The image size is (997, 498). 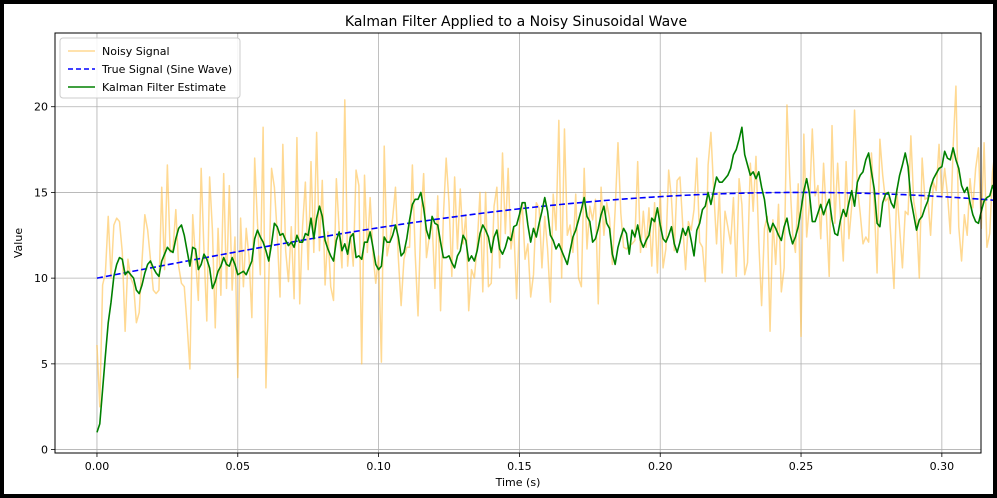 What do you see at coordinates (166, 69) in the screenshot?
I see `legend-label: True Signal (Sine Wave)` at bounding box center [166, 69].